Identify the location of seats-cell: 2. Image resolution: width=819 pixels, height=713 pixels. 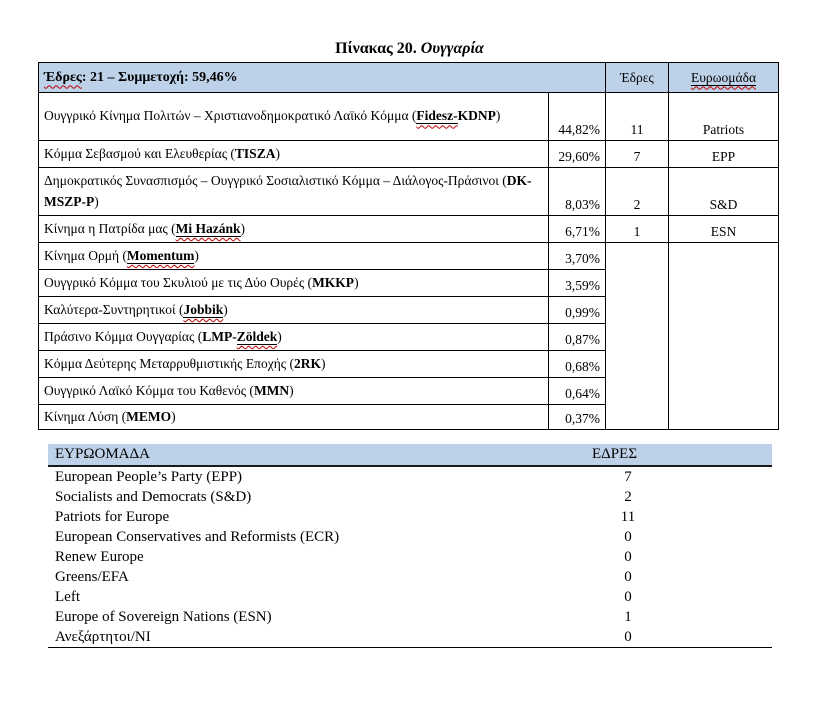
(637, 191).